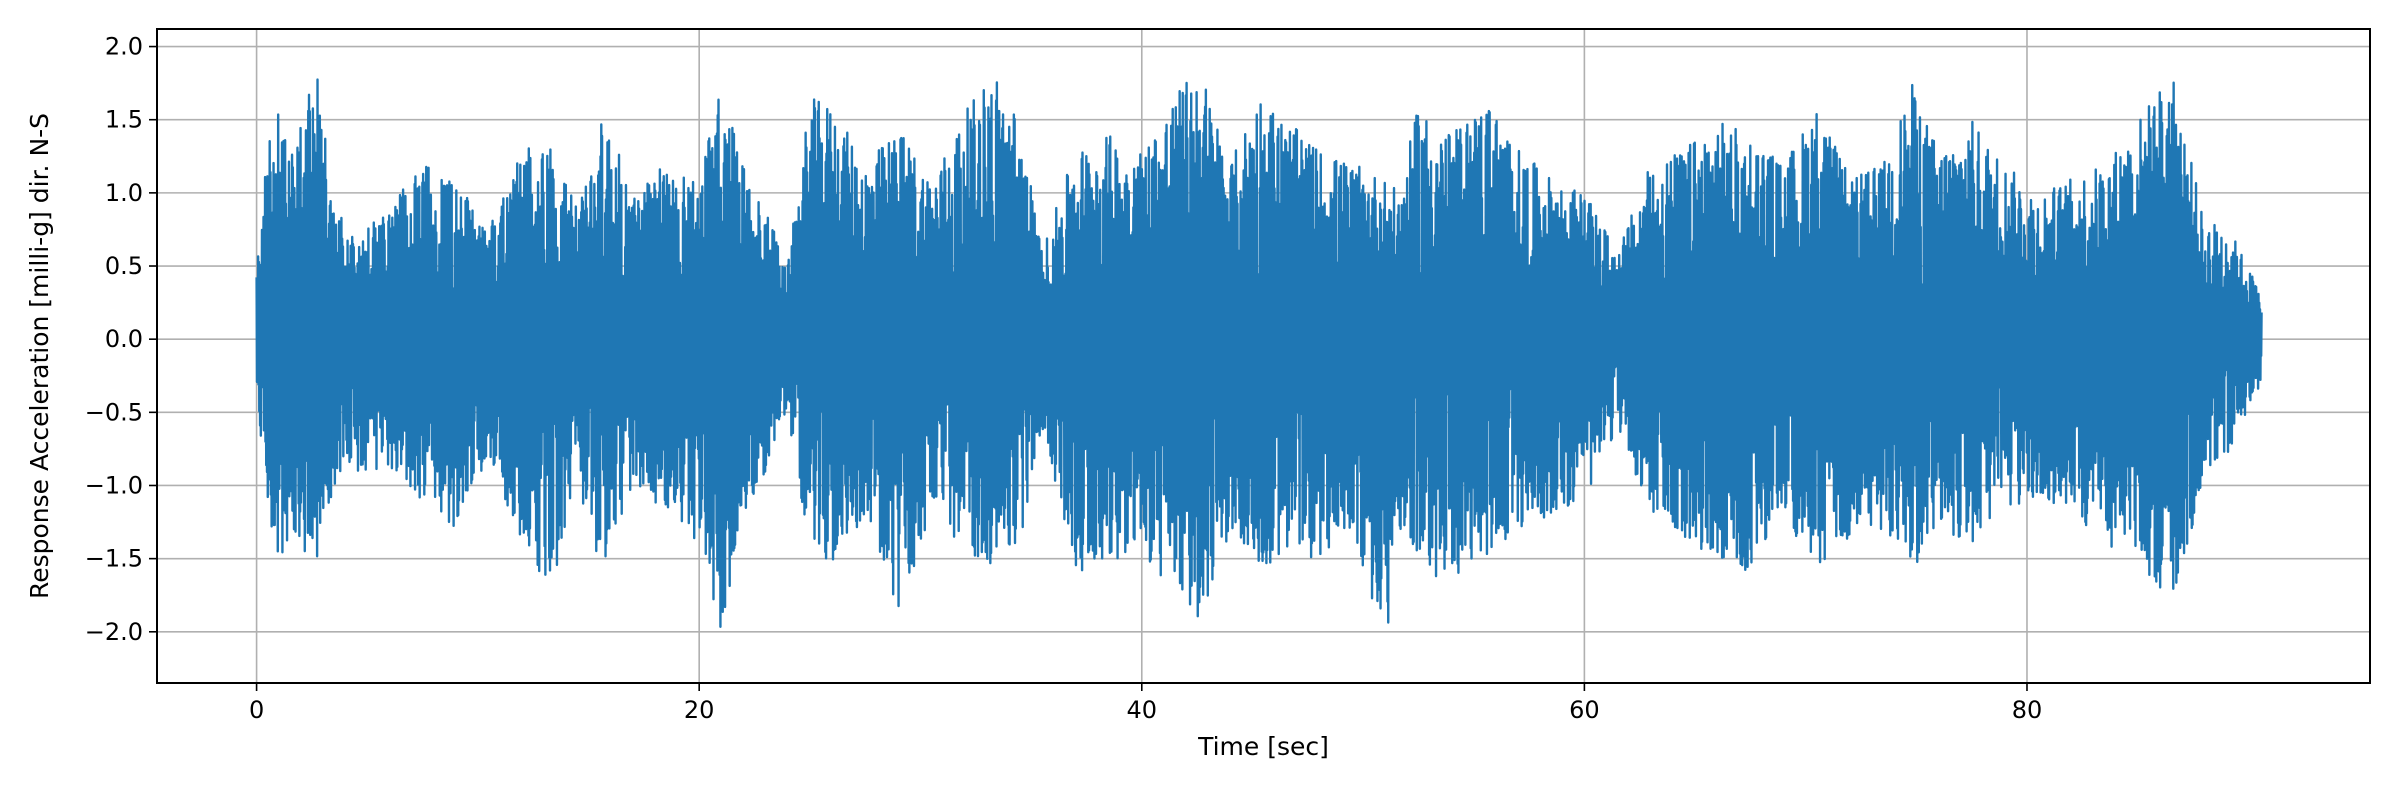  Describe the element at coordinates (2027, 710) in the screenshot. I see `x-tick-label: 80` at that location.